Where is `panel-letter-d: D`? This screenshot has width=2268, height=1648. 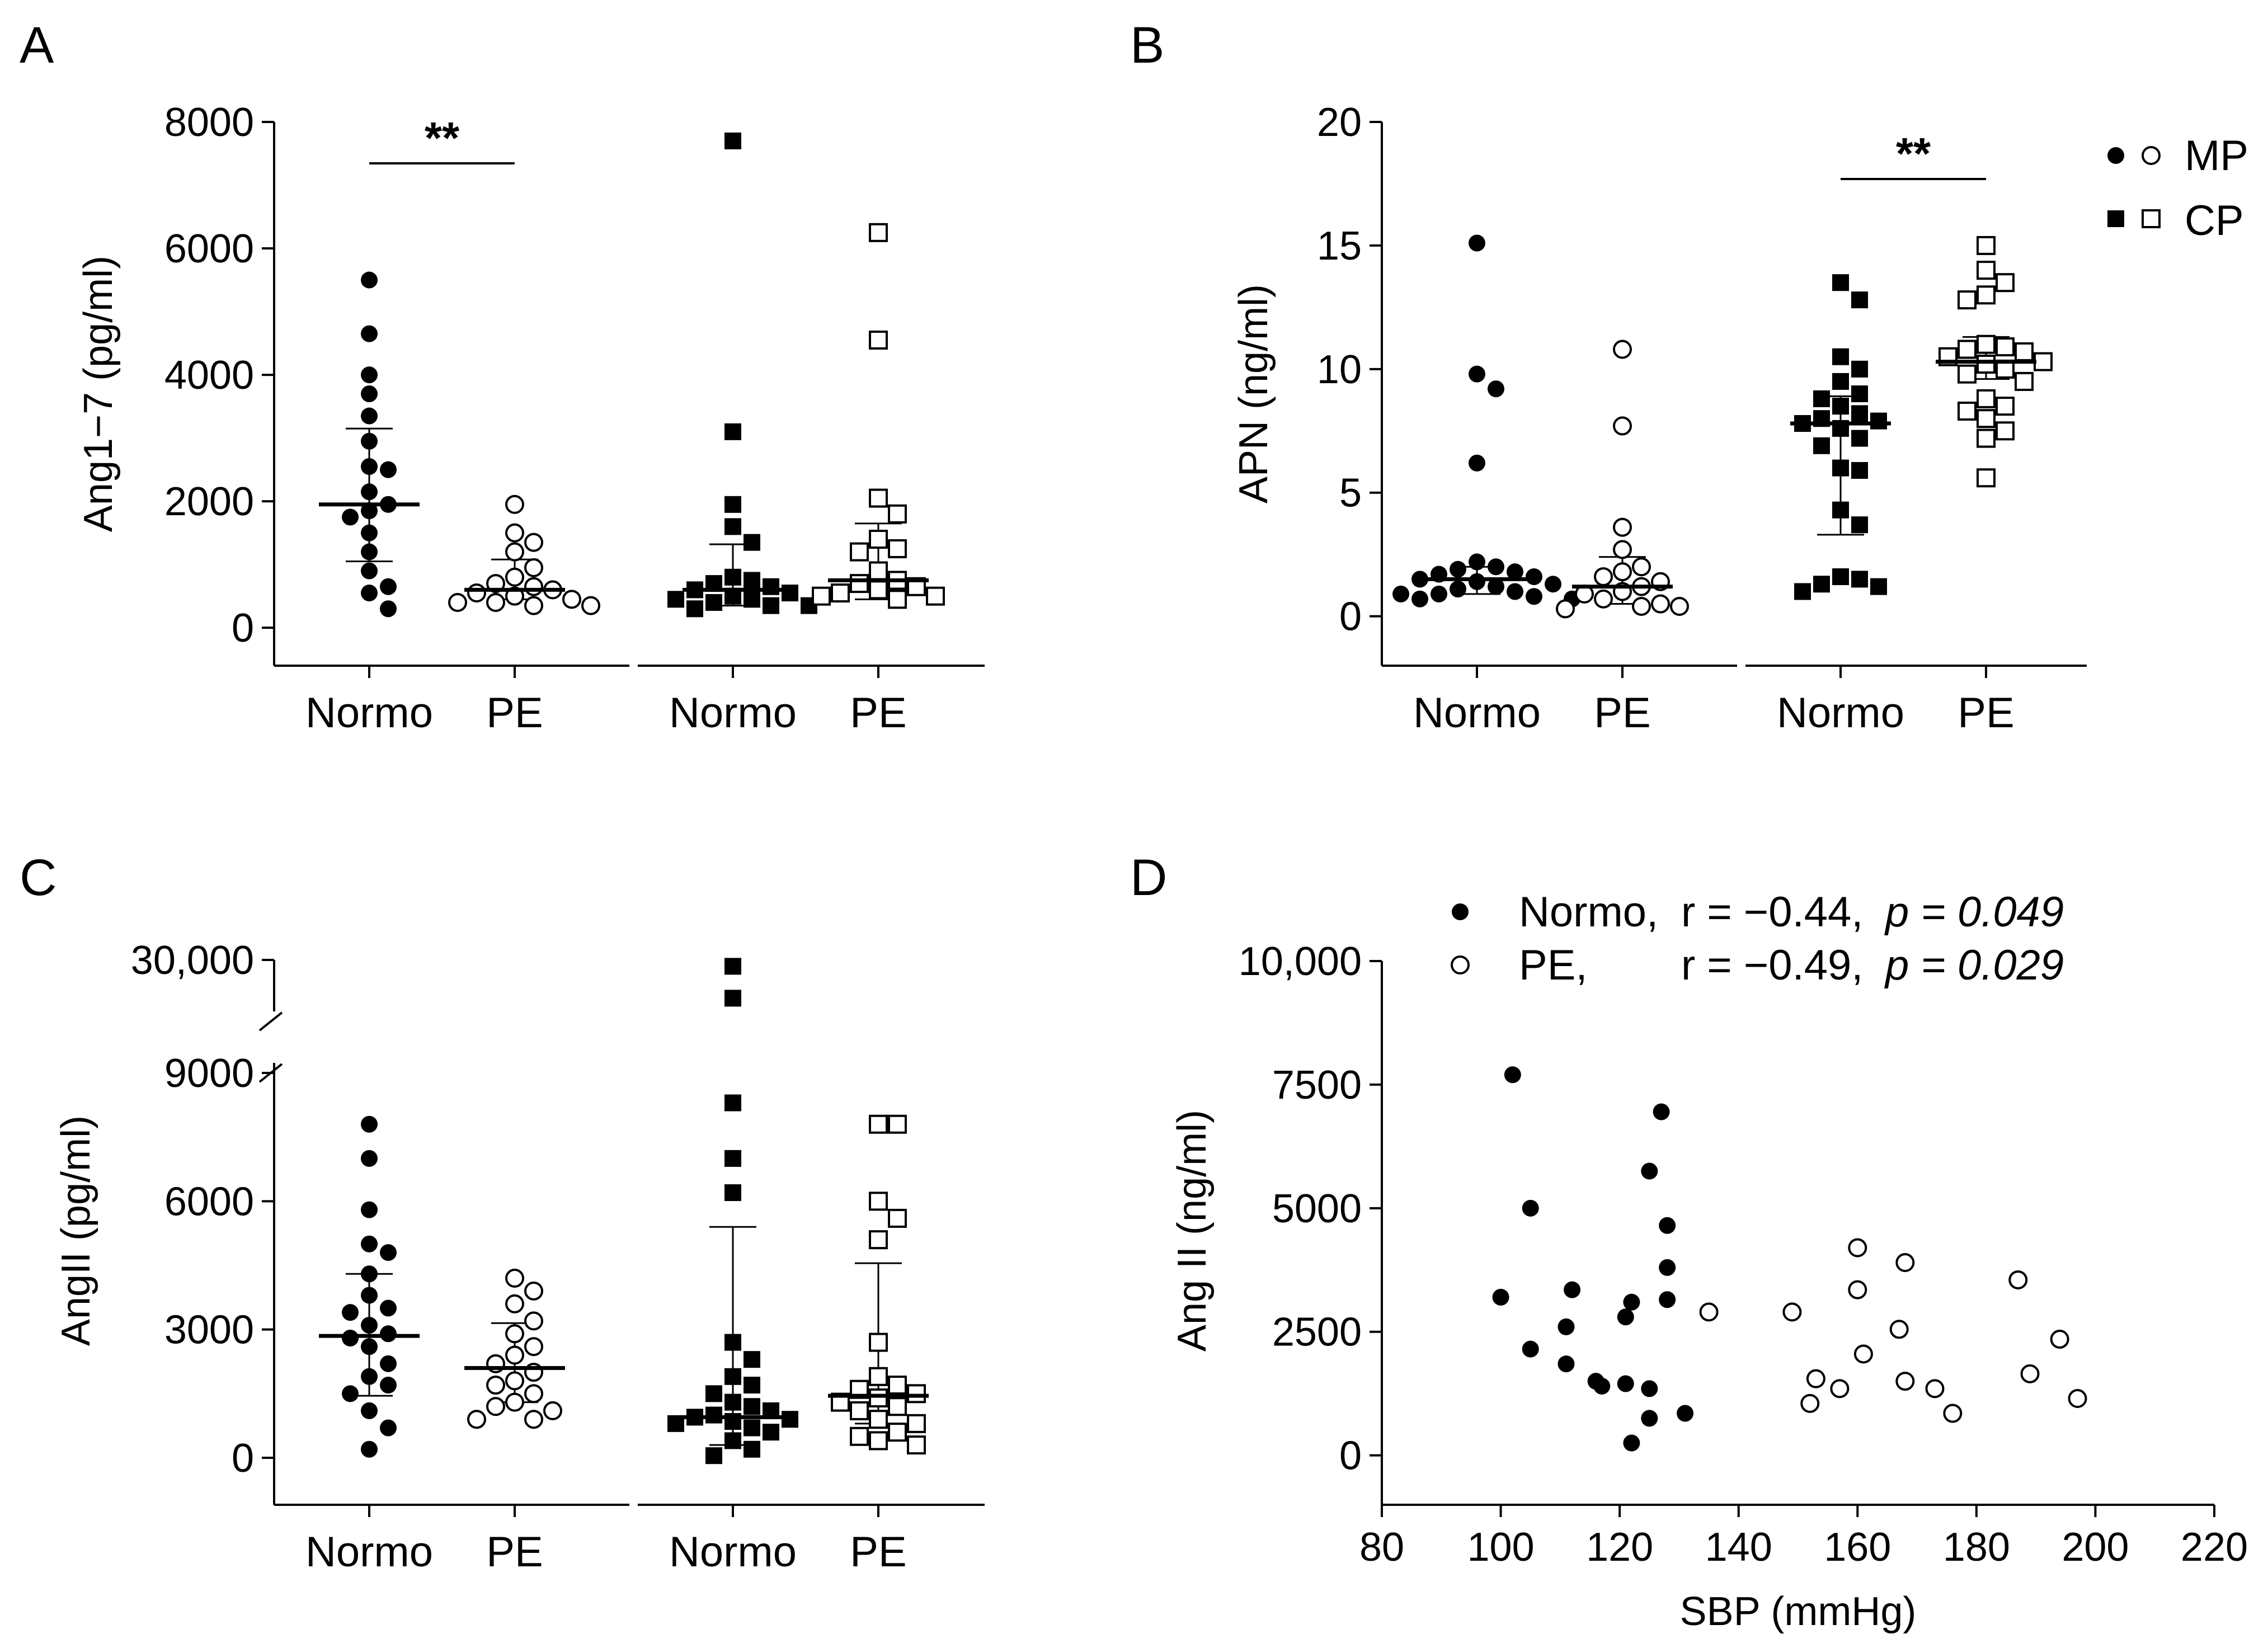
panel-letter-d: D is located at coordinates (1148, 877).